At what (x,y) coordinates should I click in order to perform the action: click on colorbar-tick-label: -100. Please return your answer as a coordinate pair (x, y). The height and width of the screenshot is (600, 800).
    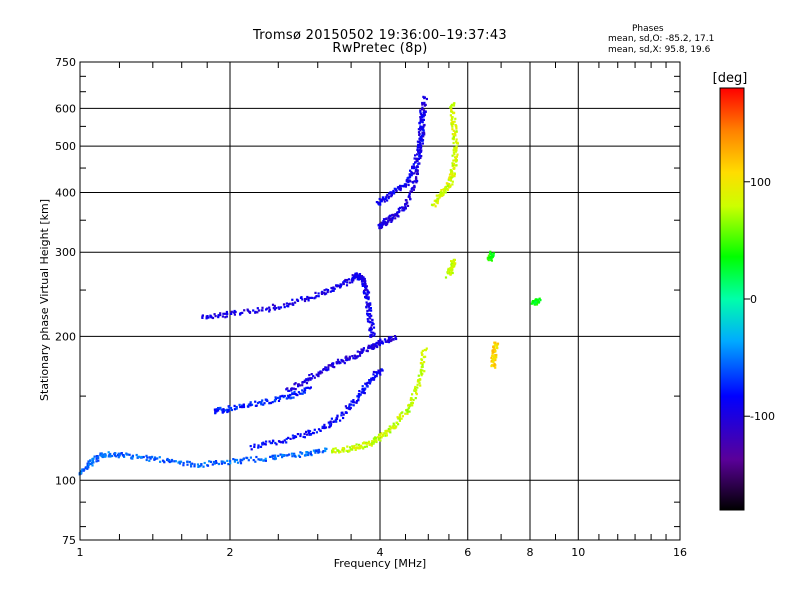
    Looking at the image, I should click on (762, 416).